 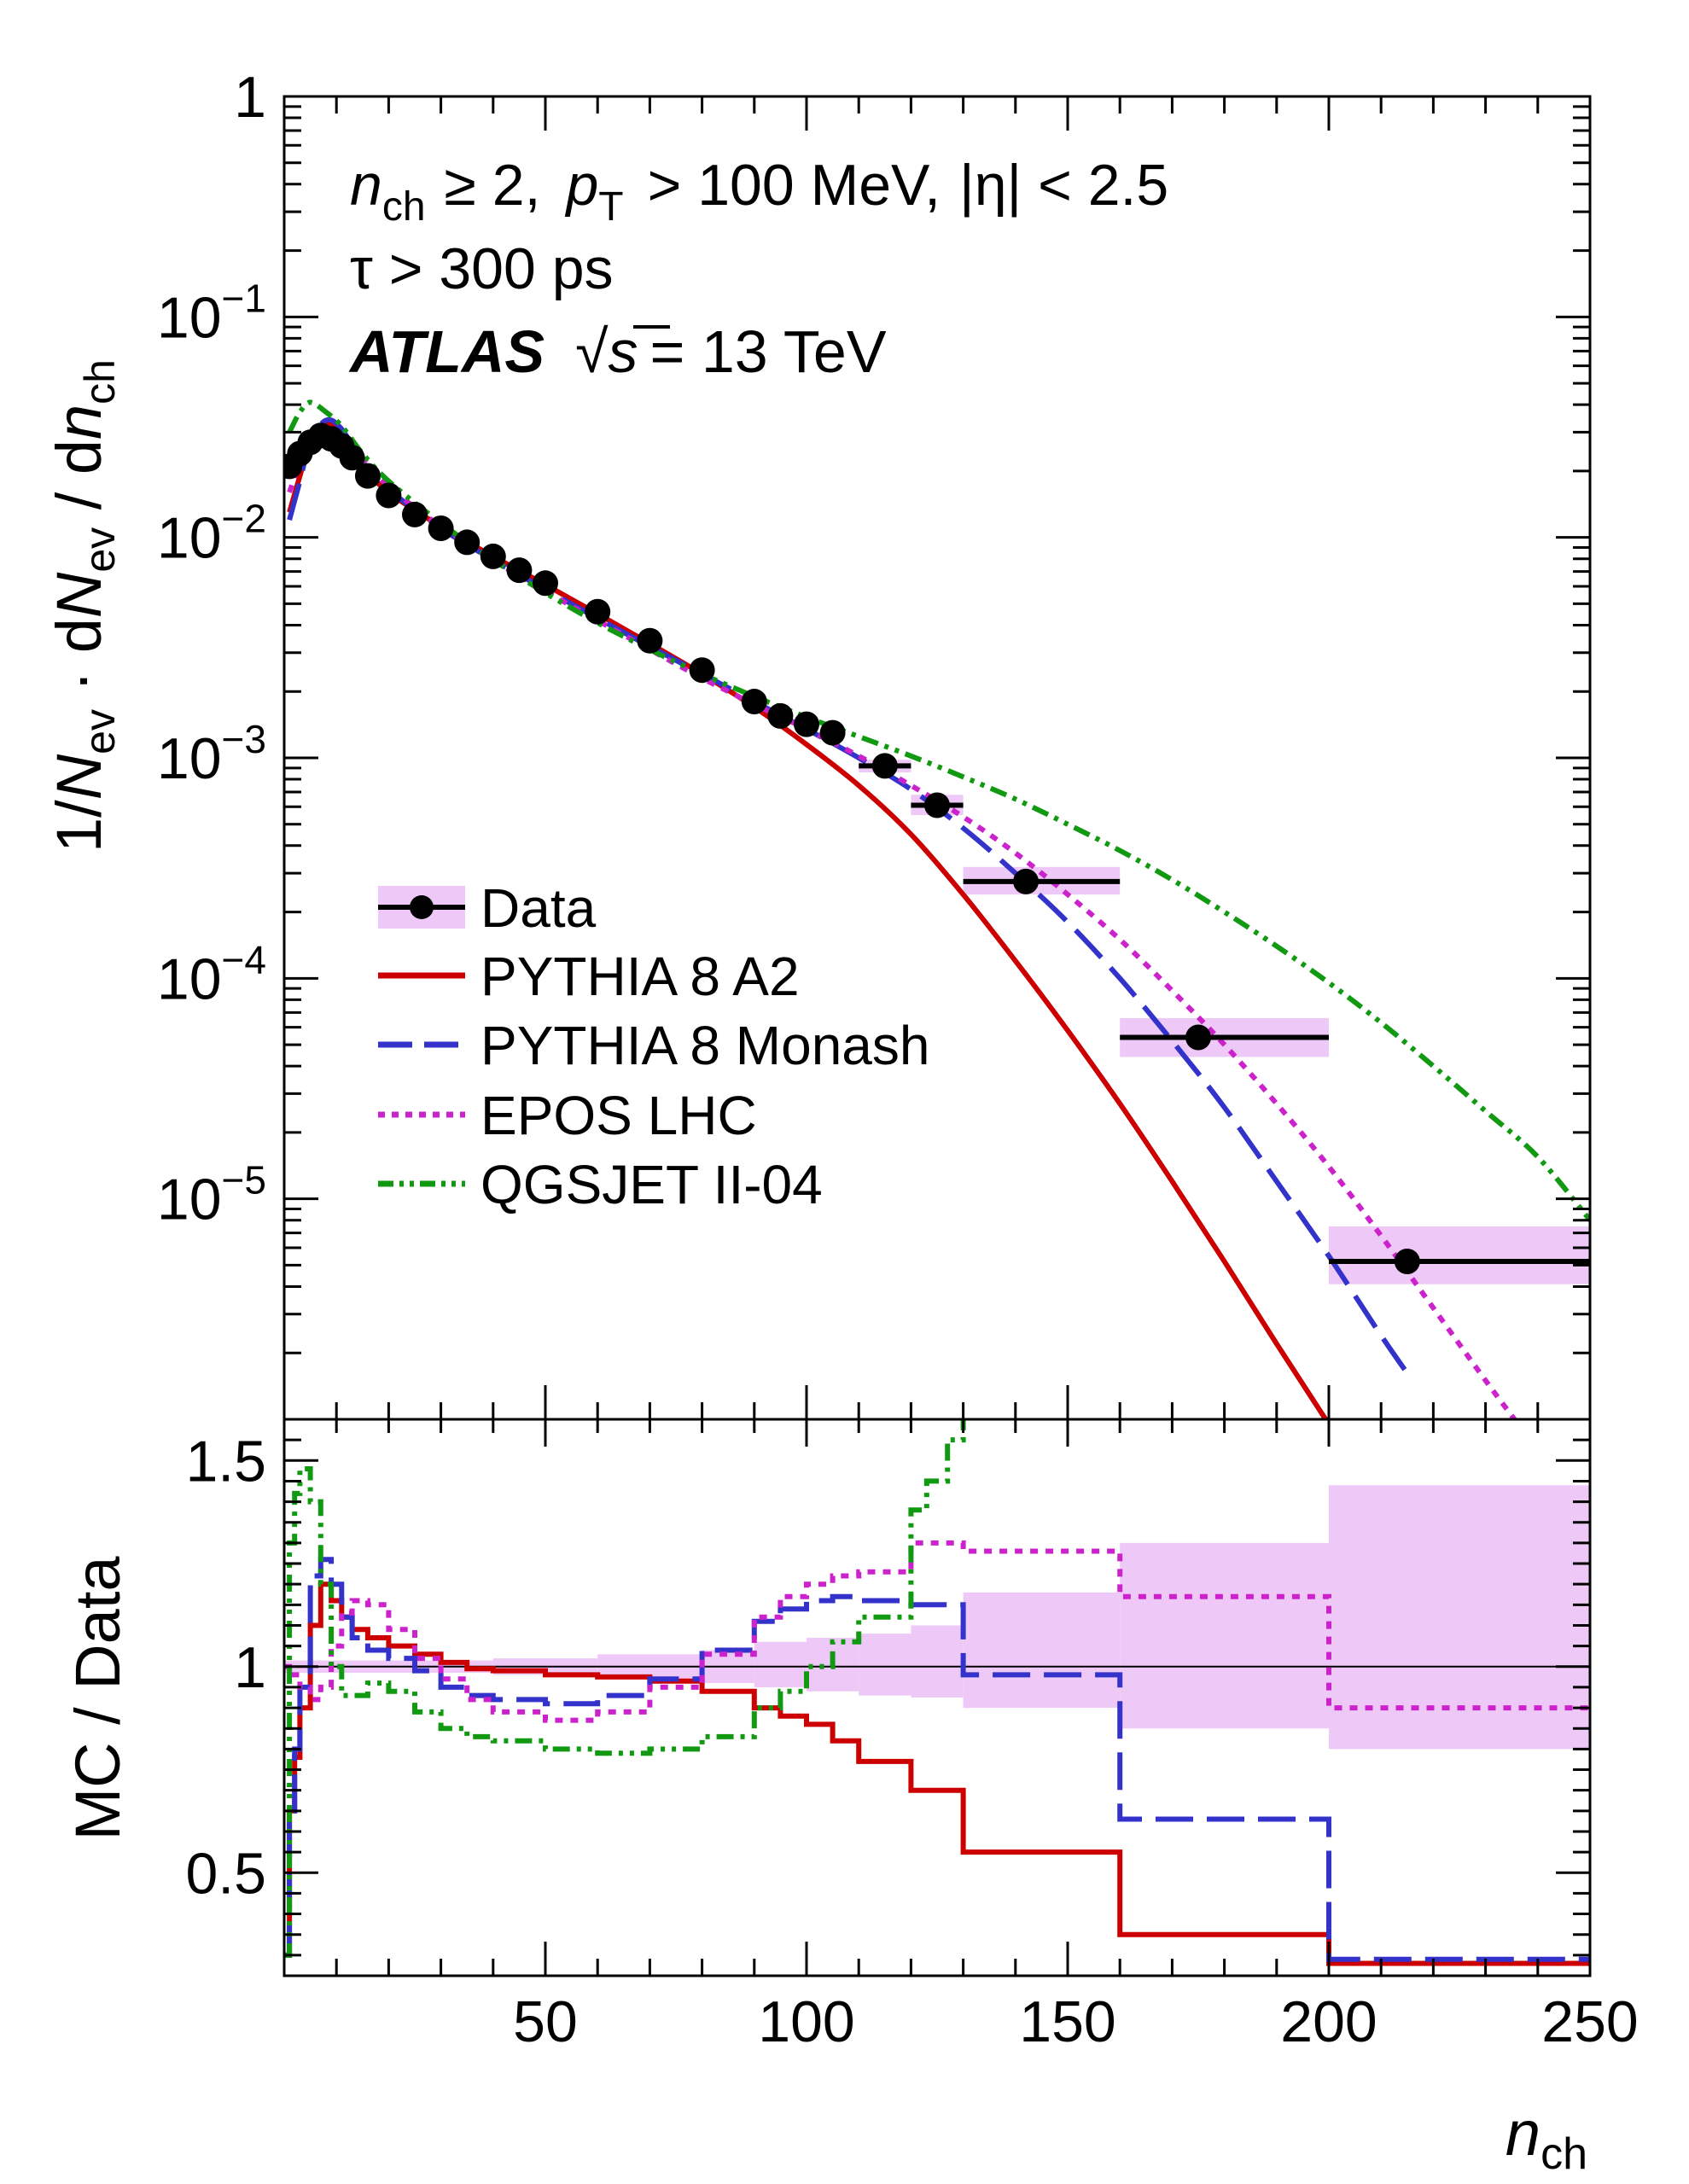 I want to click on top-ytick-label-5: 10⁻⁵, so click(x=212, y=1195).